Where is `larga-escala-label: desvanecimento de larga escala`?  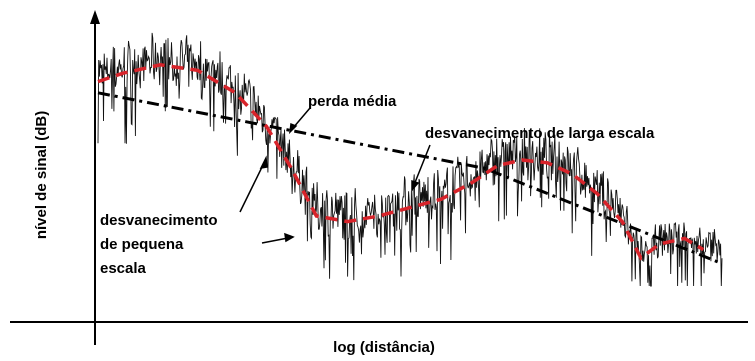 larga-escala-label: desvanecimento de larga escala is located at coordinates (540, 133).